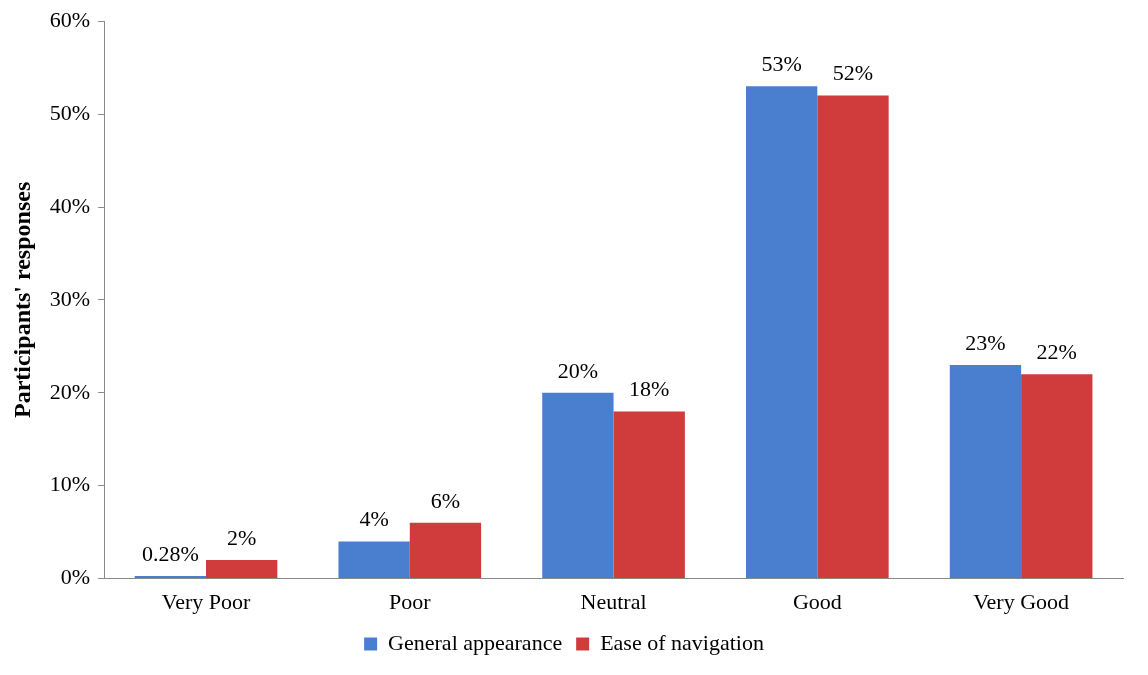 The width and height of the screenshot is (1148, 675). Describe the element at coordinates (475, 642) in the screenshot. I see `legend-label: General appearance` at that location.